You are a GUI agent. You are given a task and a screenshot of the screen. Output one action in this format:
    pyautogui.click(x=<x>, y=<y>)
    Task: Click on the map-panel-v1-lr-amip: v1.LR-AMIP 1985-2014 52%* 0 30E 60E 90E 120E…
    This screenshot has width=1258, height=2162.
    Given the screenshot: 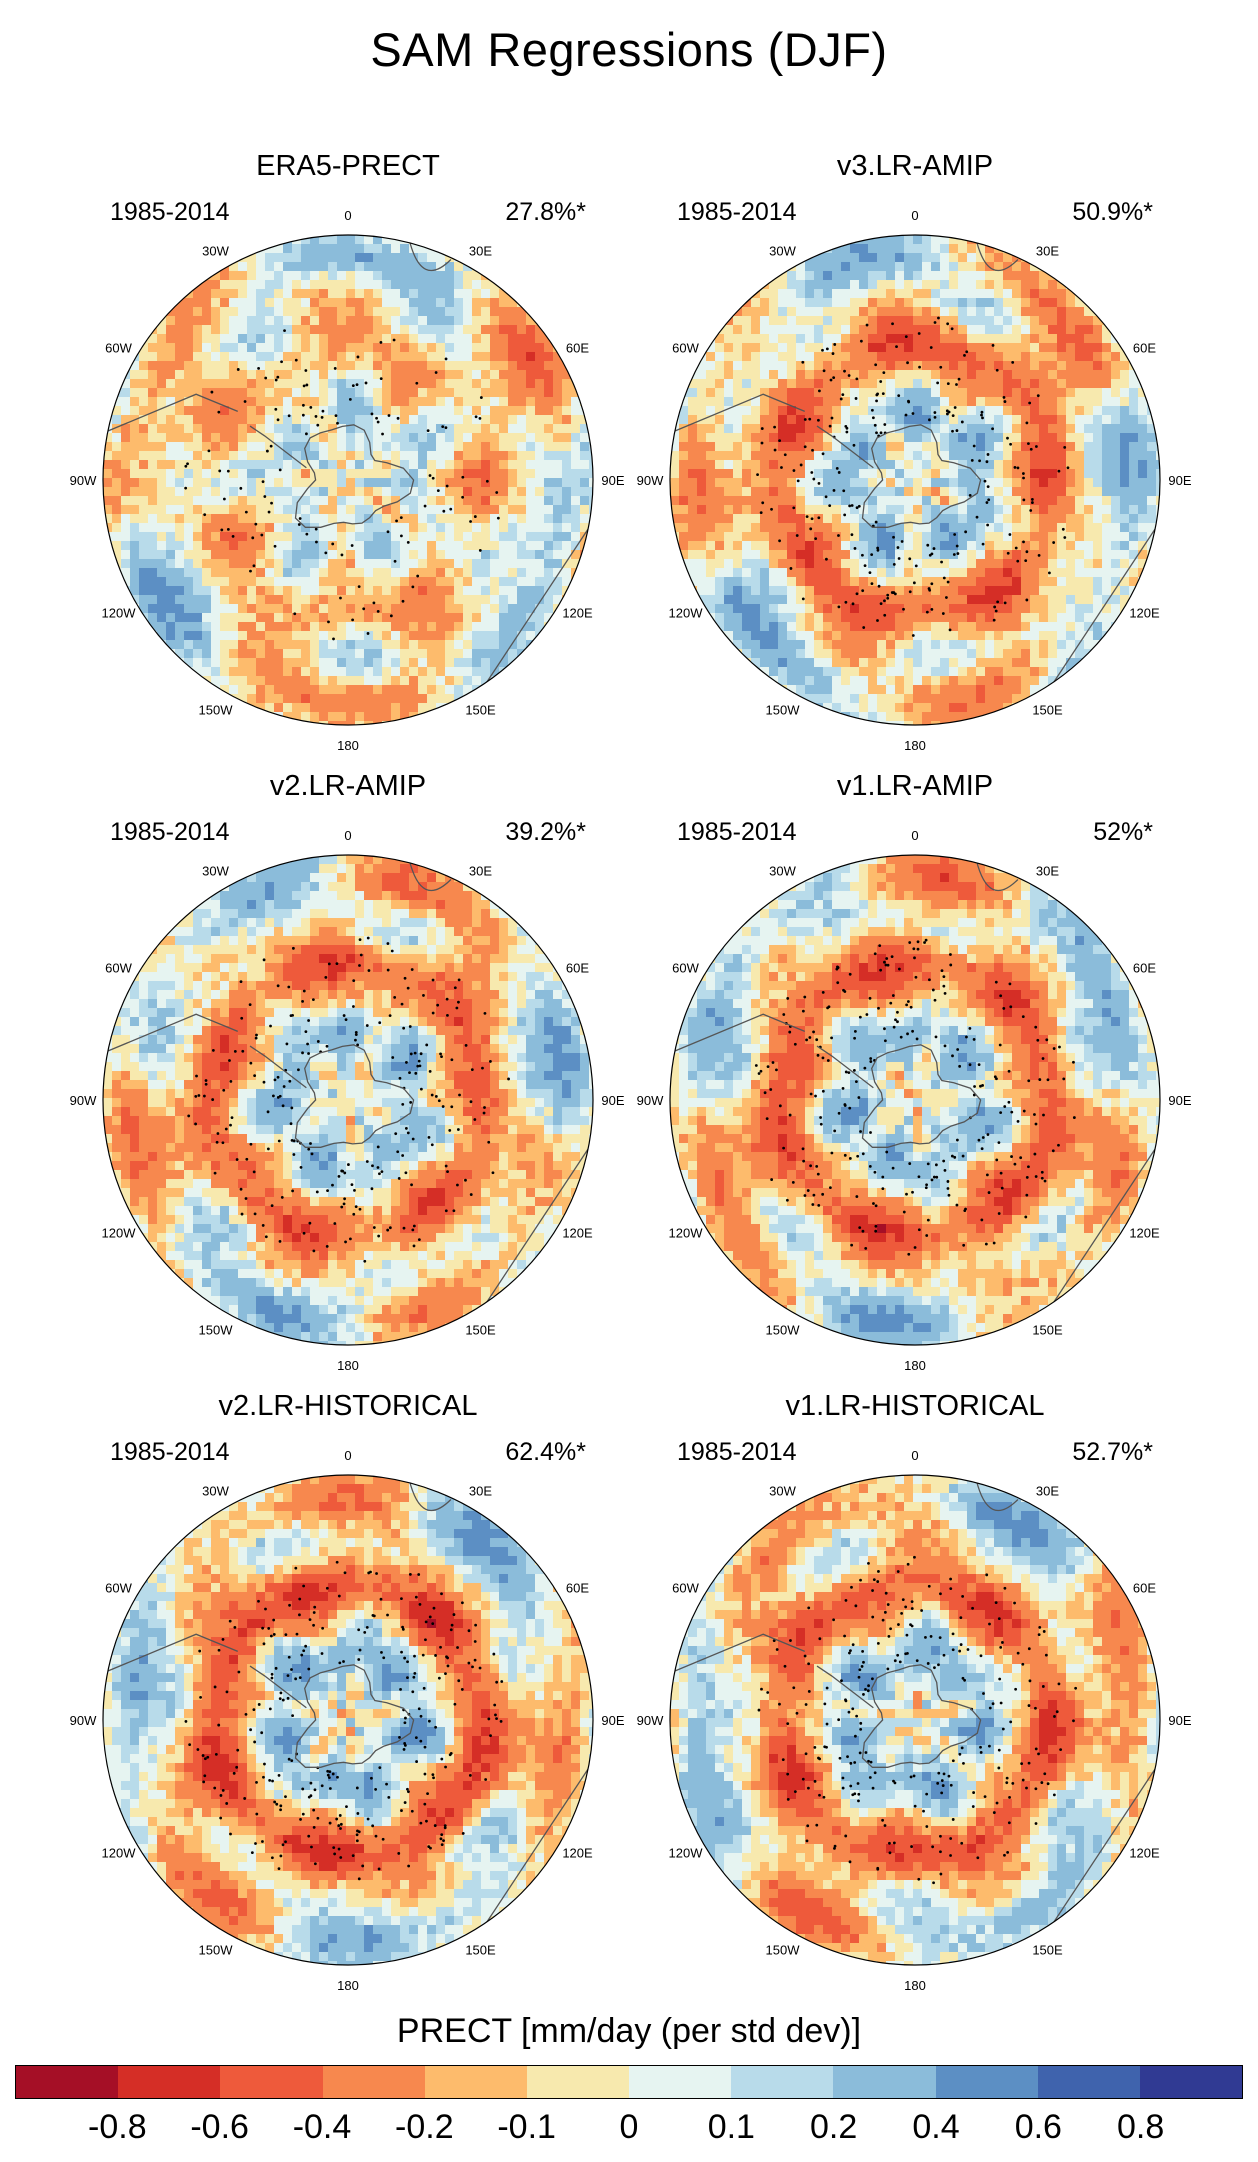 What is the action you would take?
    pyautogui.click(x=915, y=1070)
    